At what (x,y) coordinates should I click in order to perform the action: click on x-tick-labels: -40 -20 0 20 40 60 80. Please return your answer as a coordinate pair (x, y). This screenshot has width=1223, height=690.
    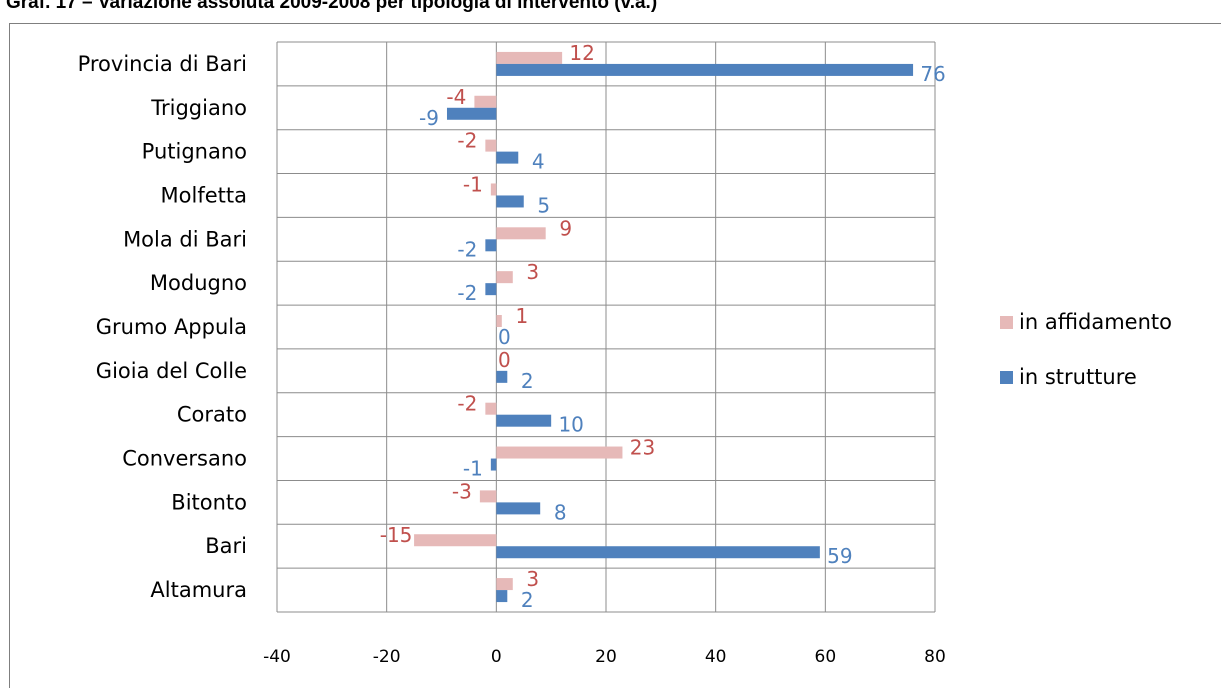
    Looking at the image, I should click on (604, 657).